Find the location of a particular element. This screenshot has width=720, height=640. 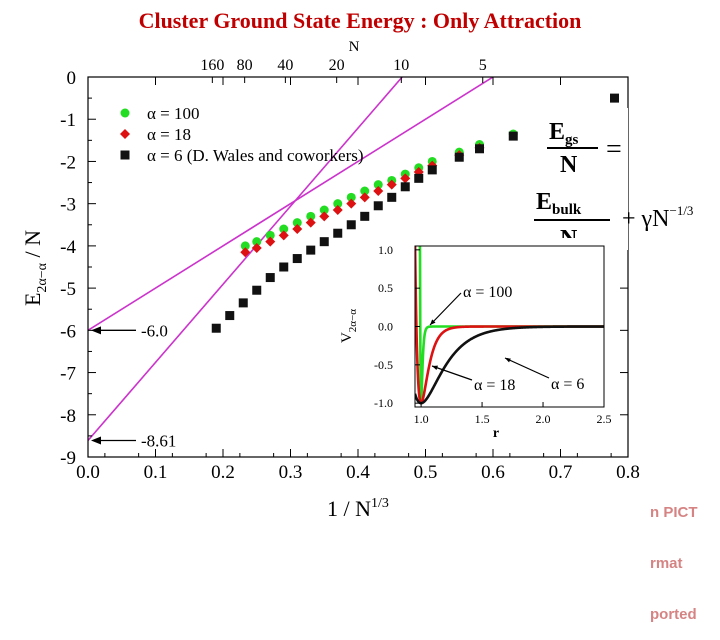

inset-curve-label: α = 100 is located at coordinates (487, 292).